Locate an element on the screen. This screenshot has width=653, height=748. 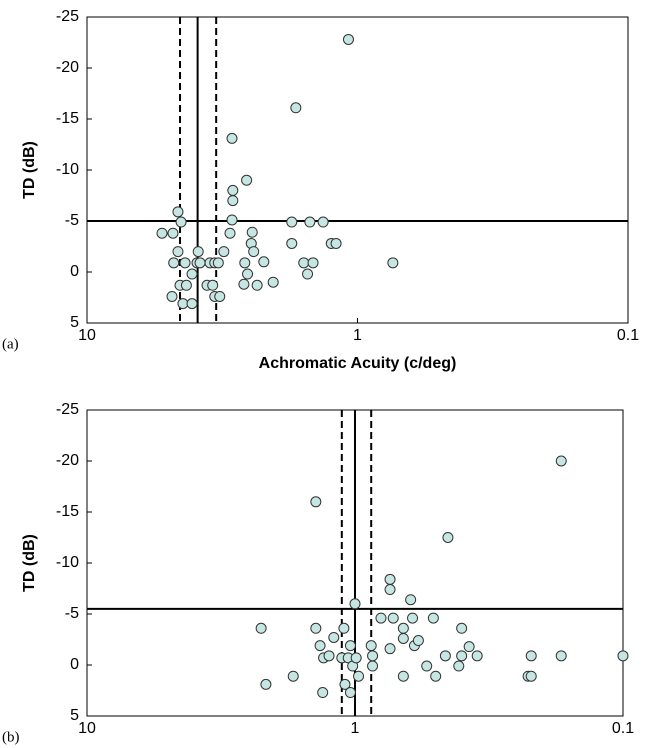
y-axis-label: TD (dB) is located at coordinates (29, 563).